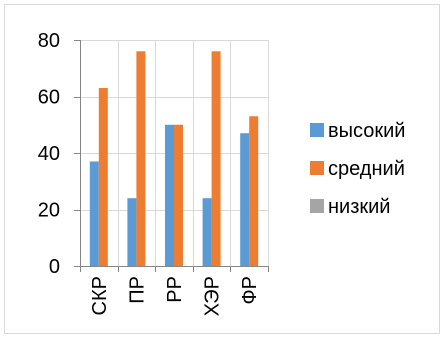 The width and height of the screenshot is (444, 338). Describe the element at coordinates (366, 131) in the screenshot. I see `legend-label: высокий` at that location.